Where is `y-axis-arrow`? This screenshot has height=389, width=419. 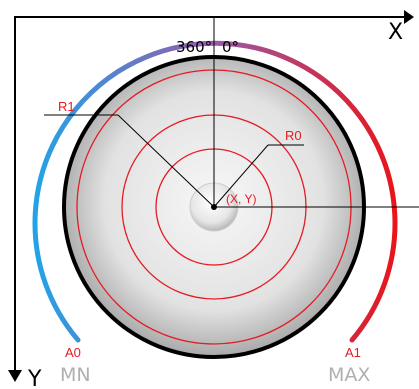
y-axis-arrow is located at coordinates (15, 376).